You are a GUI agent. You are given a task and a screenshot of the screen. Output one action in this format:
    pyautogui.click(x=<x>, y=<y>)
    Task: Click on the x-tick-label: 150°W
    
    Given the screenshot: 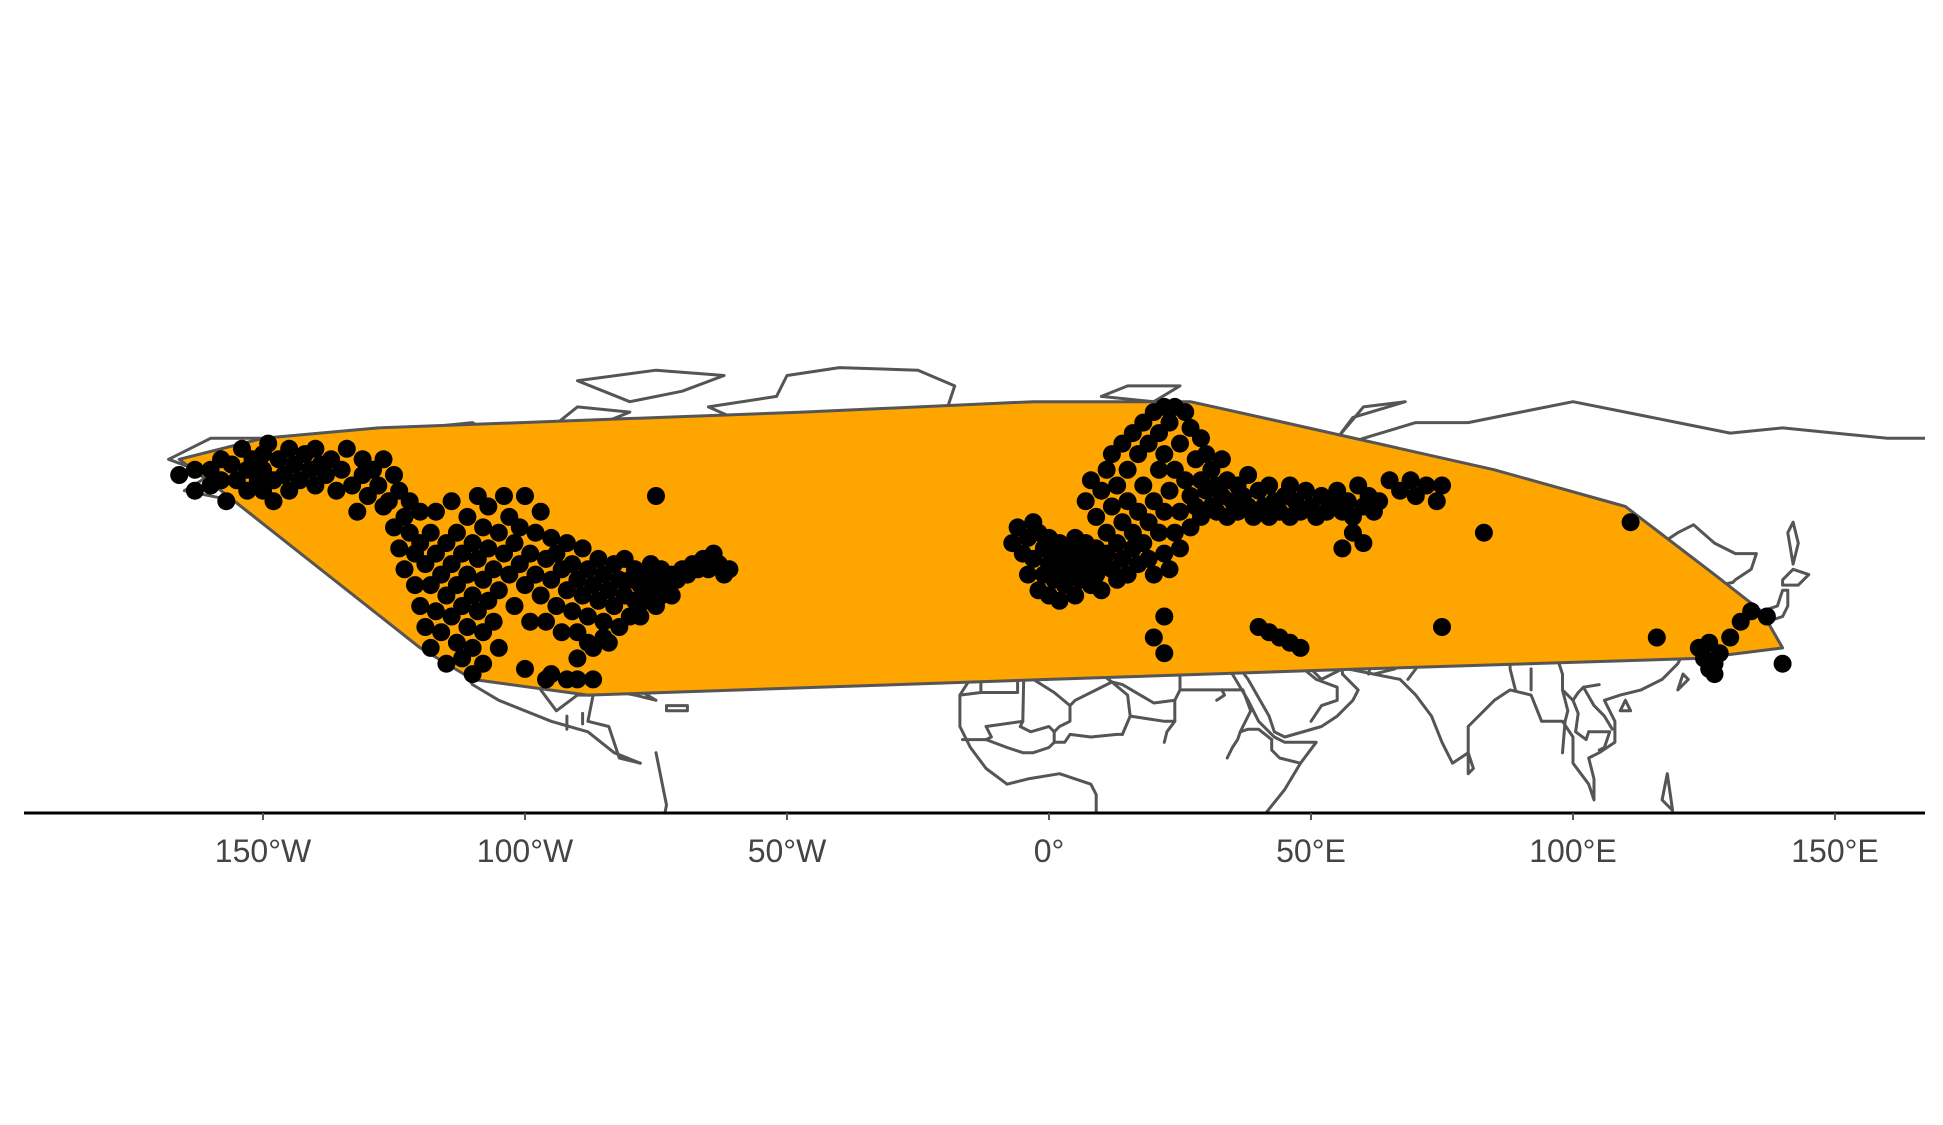 What is the action you would take?
    pyautogui.click(x=263, y=851)
    